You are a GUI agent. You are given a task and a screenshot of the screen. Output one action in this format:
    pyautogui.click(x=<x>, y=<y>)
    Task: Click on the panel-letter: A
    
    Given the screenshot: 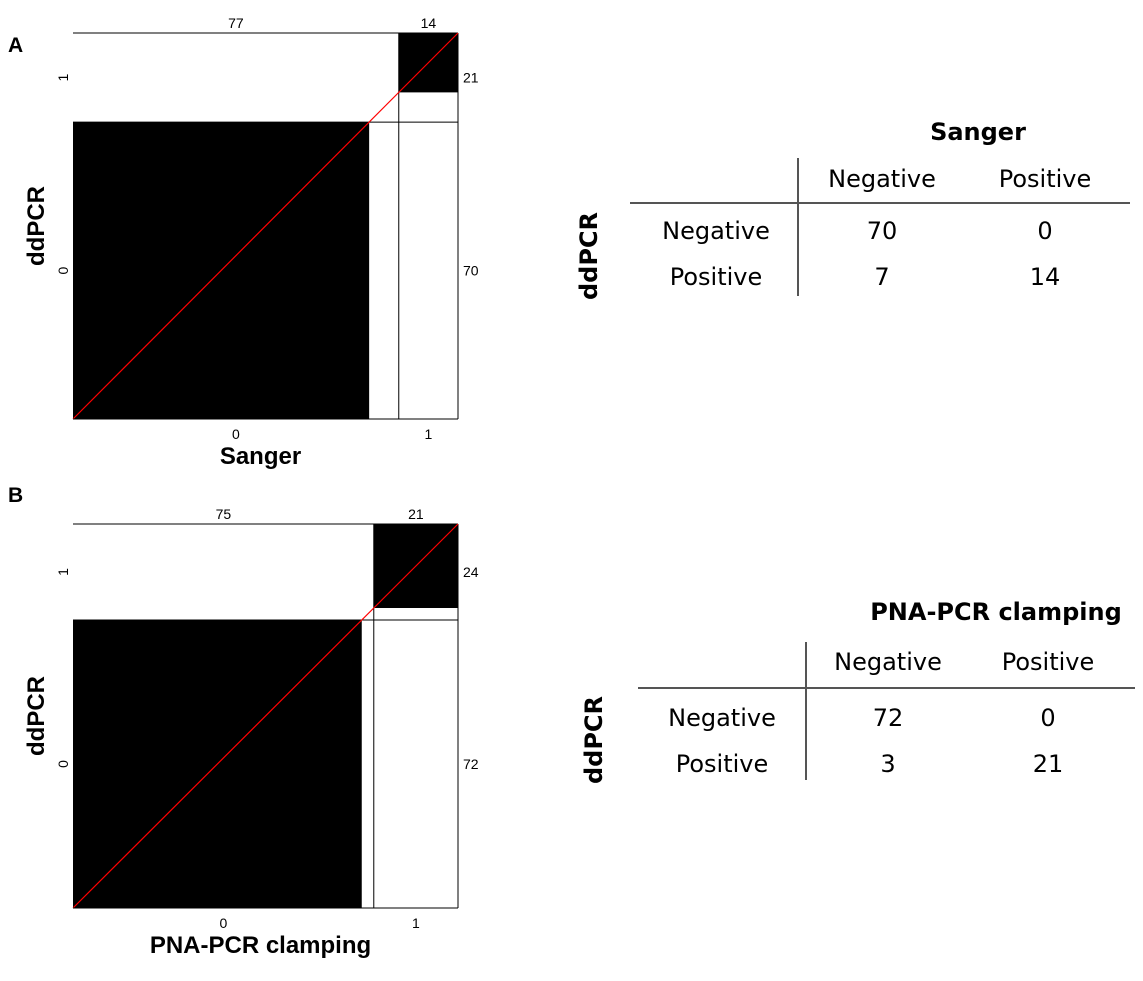 What is the action you would take?
    pyautogui.click(x=15, y=45)
    